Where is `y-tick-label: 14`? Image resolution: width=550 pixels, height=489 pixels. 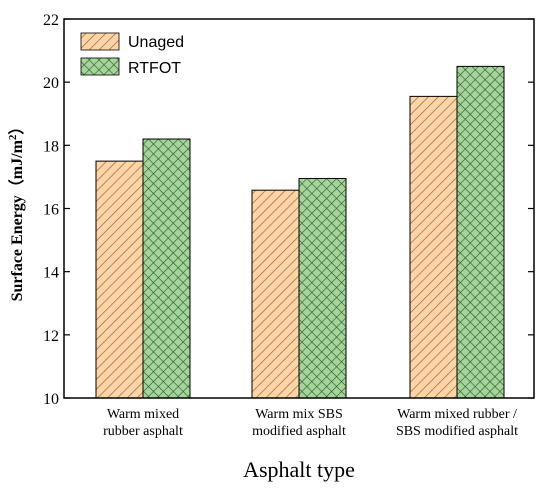
y-tick-label: 14 is located at coordinates (51, 273).